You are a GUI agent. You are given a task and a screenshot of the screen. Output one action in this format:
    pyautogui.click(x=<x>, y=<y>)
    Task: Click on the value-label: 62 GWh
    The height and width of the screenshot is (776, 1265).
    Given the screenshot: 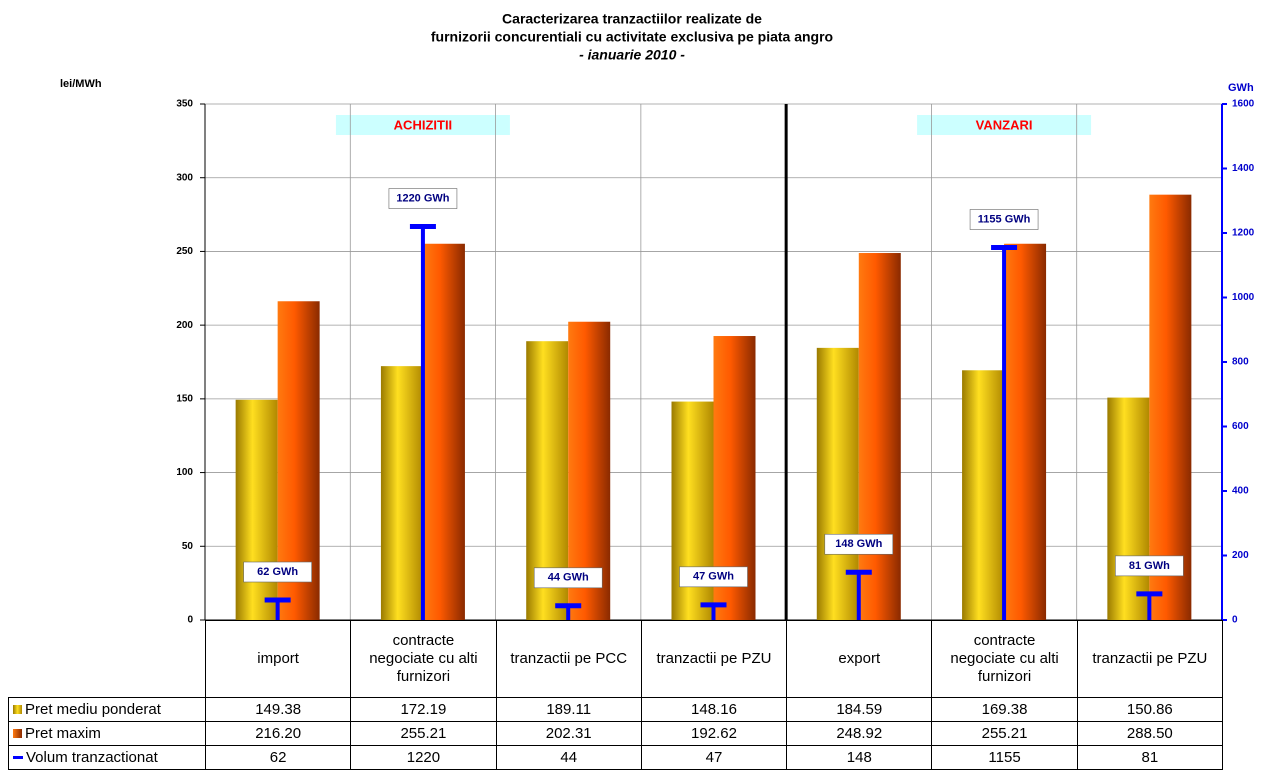 What is the action you would take?
    pyautogui.click(x=277, y=572)
    